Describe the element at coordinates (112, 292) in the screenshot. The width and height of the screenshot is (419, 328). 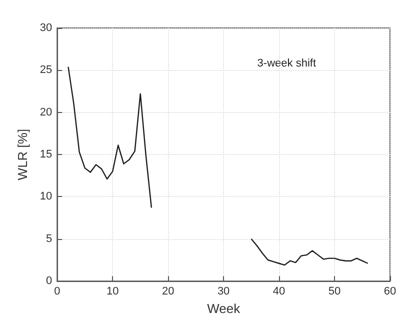
I see `x-tick-label: 10` at that location.